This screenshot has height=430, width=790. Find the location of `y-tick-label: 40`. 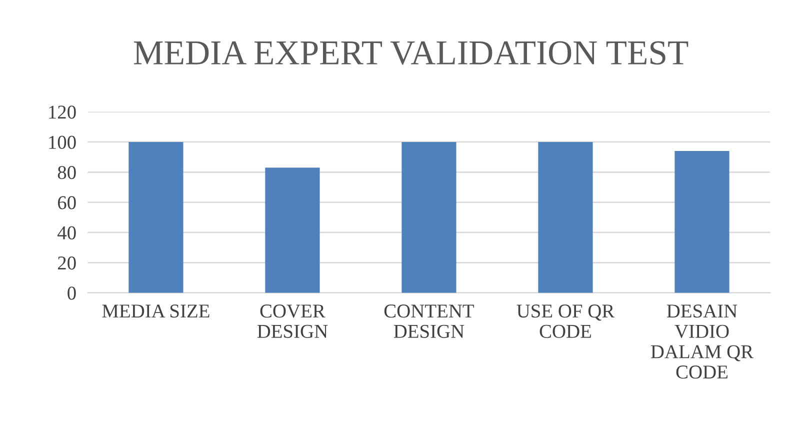

y-tick-label: 40 is located at coordinates (67, 233).